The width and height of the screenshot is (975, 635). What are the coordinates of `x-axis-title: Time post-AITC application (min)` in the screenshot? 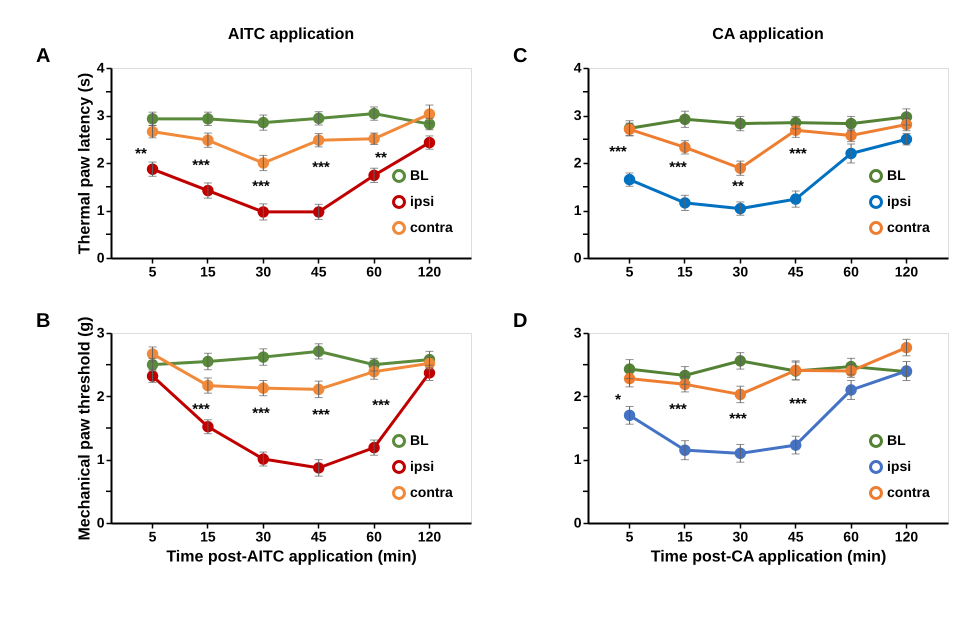 It's located at (291, 557).